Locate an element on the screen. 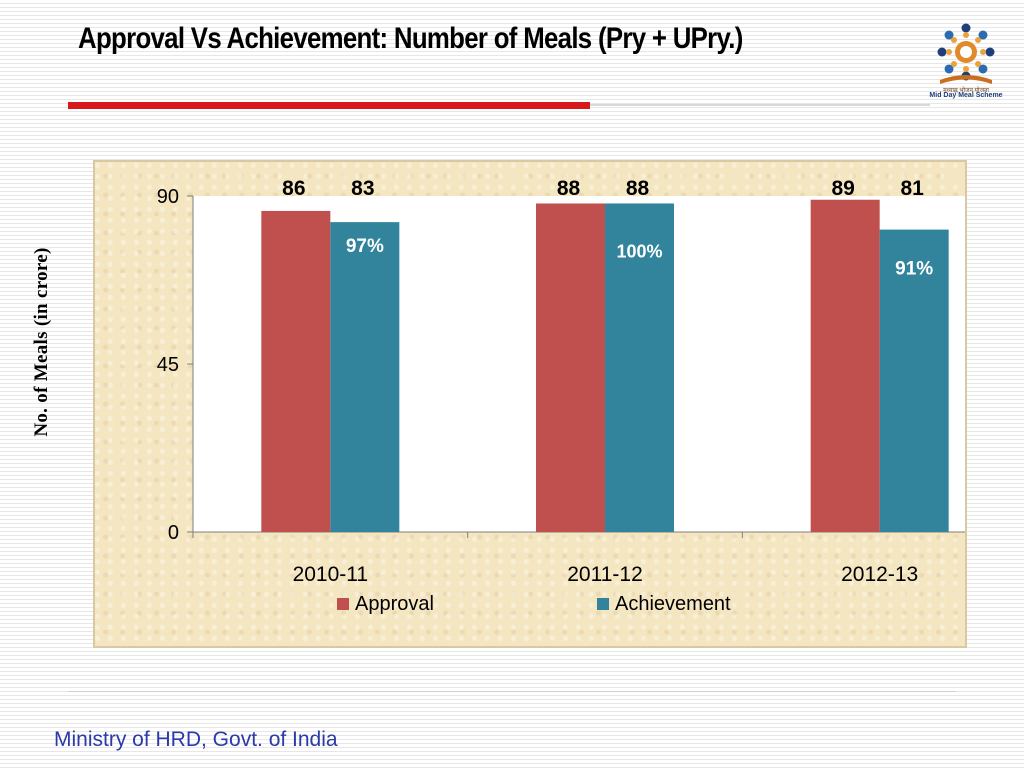 This screenshot has width=1024, height=768. y-tick-label: 45 is located at coordinates (168, 365).